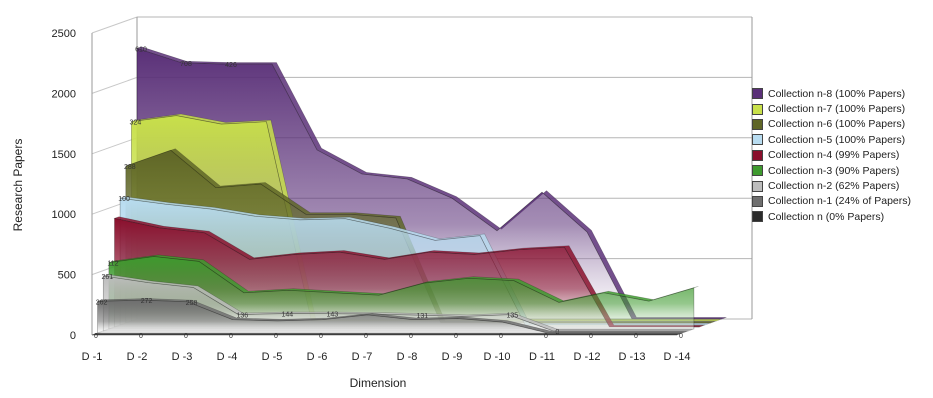  What do you see at coordinates (839, 201) in the screenshot?
I see `legend-label: Collection n-1 (24% of Papers)` at bounding box center [839, 201].